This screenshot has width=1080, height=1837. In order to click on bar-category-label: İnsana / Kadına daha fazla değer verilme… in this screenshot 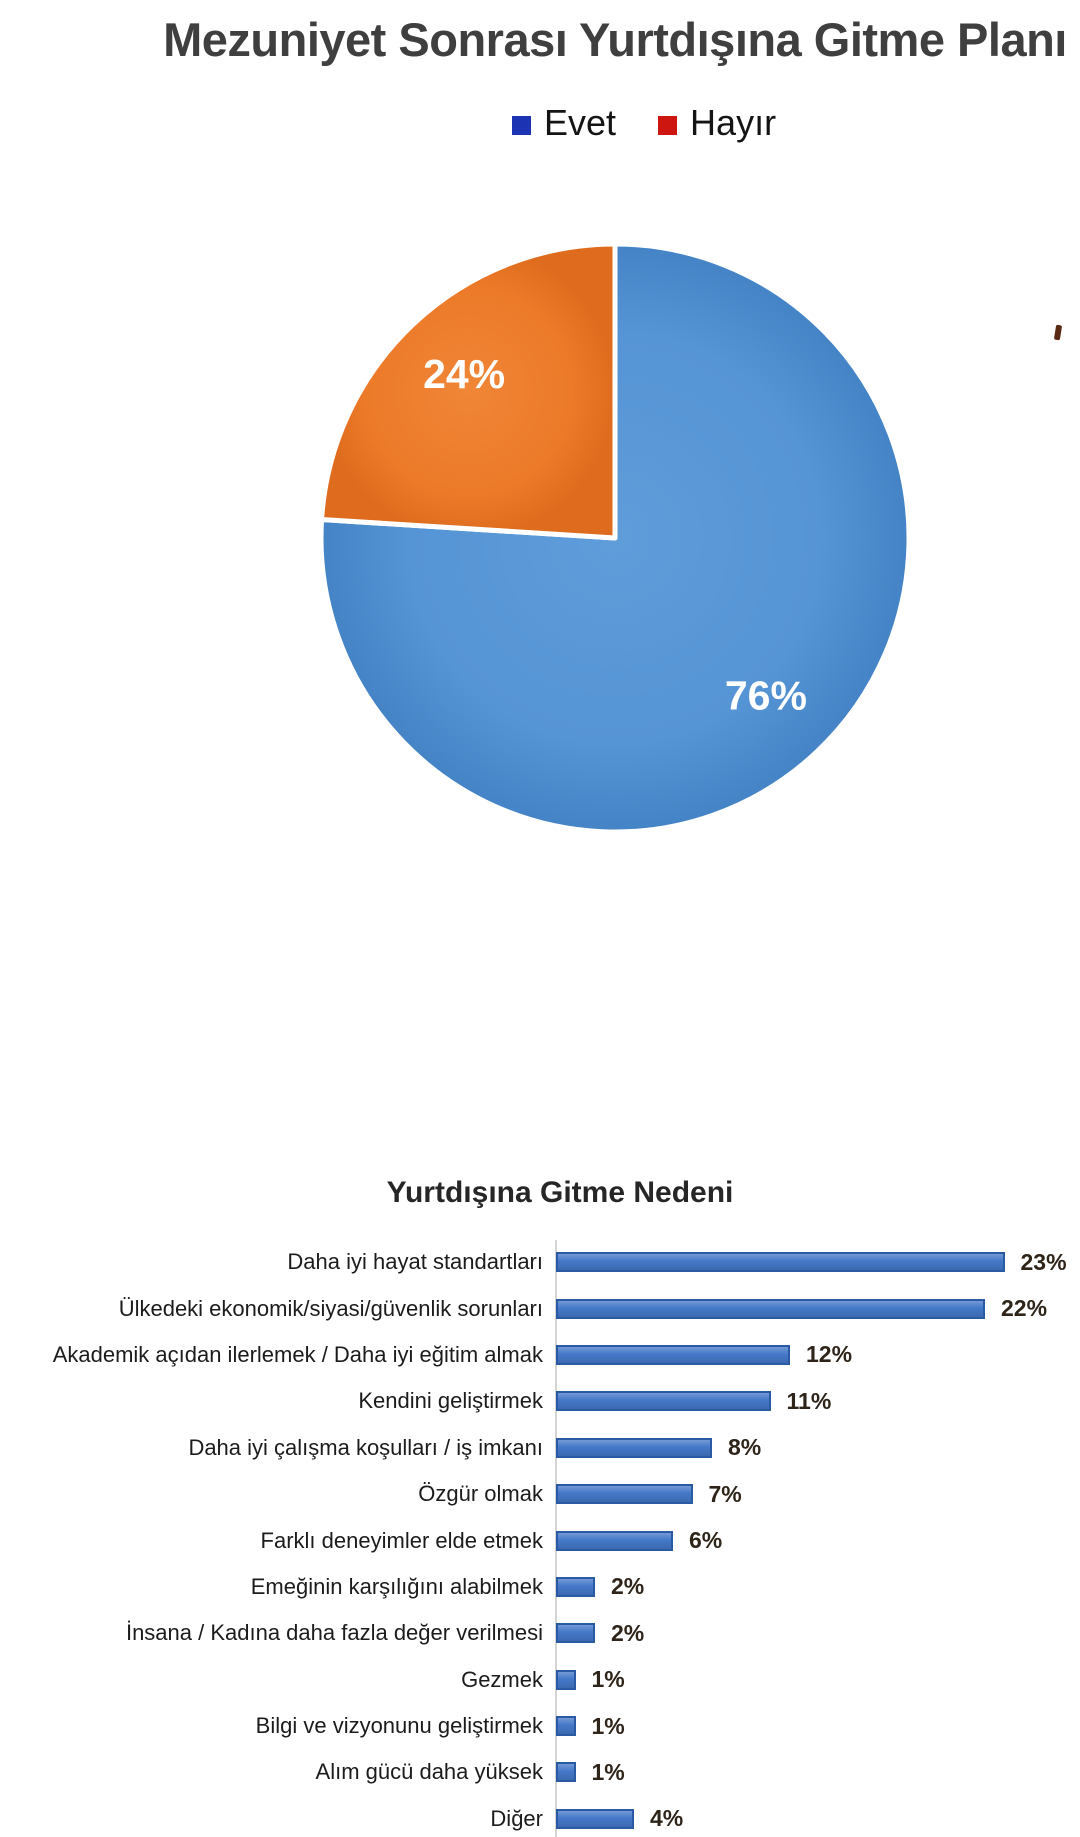, I will do `click(334, 1633)`.